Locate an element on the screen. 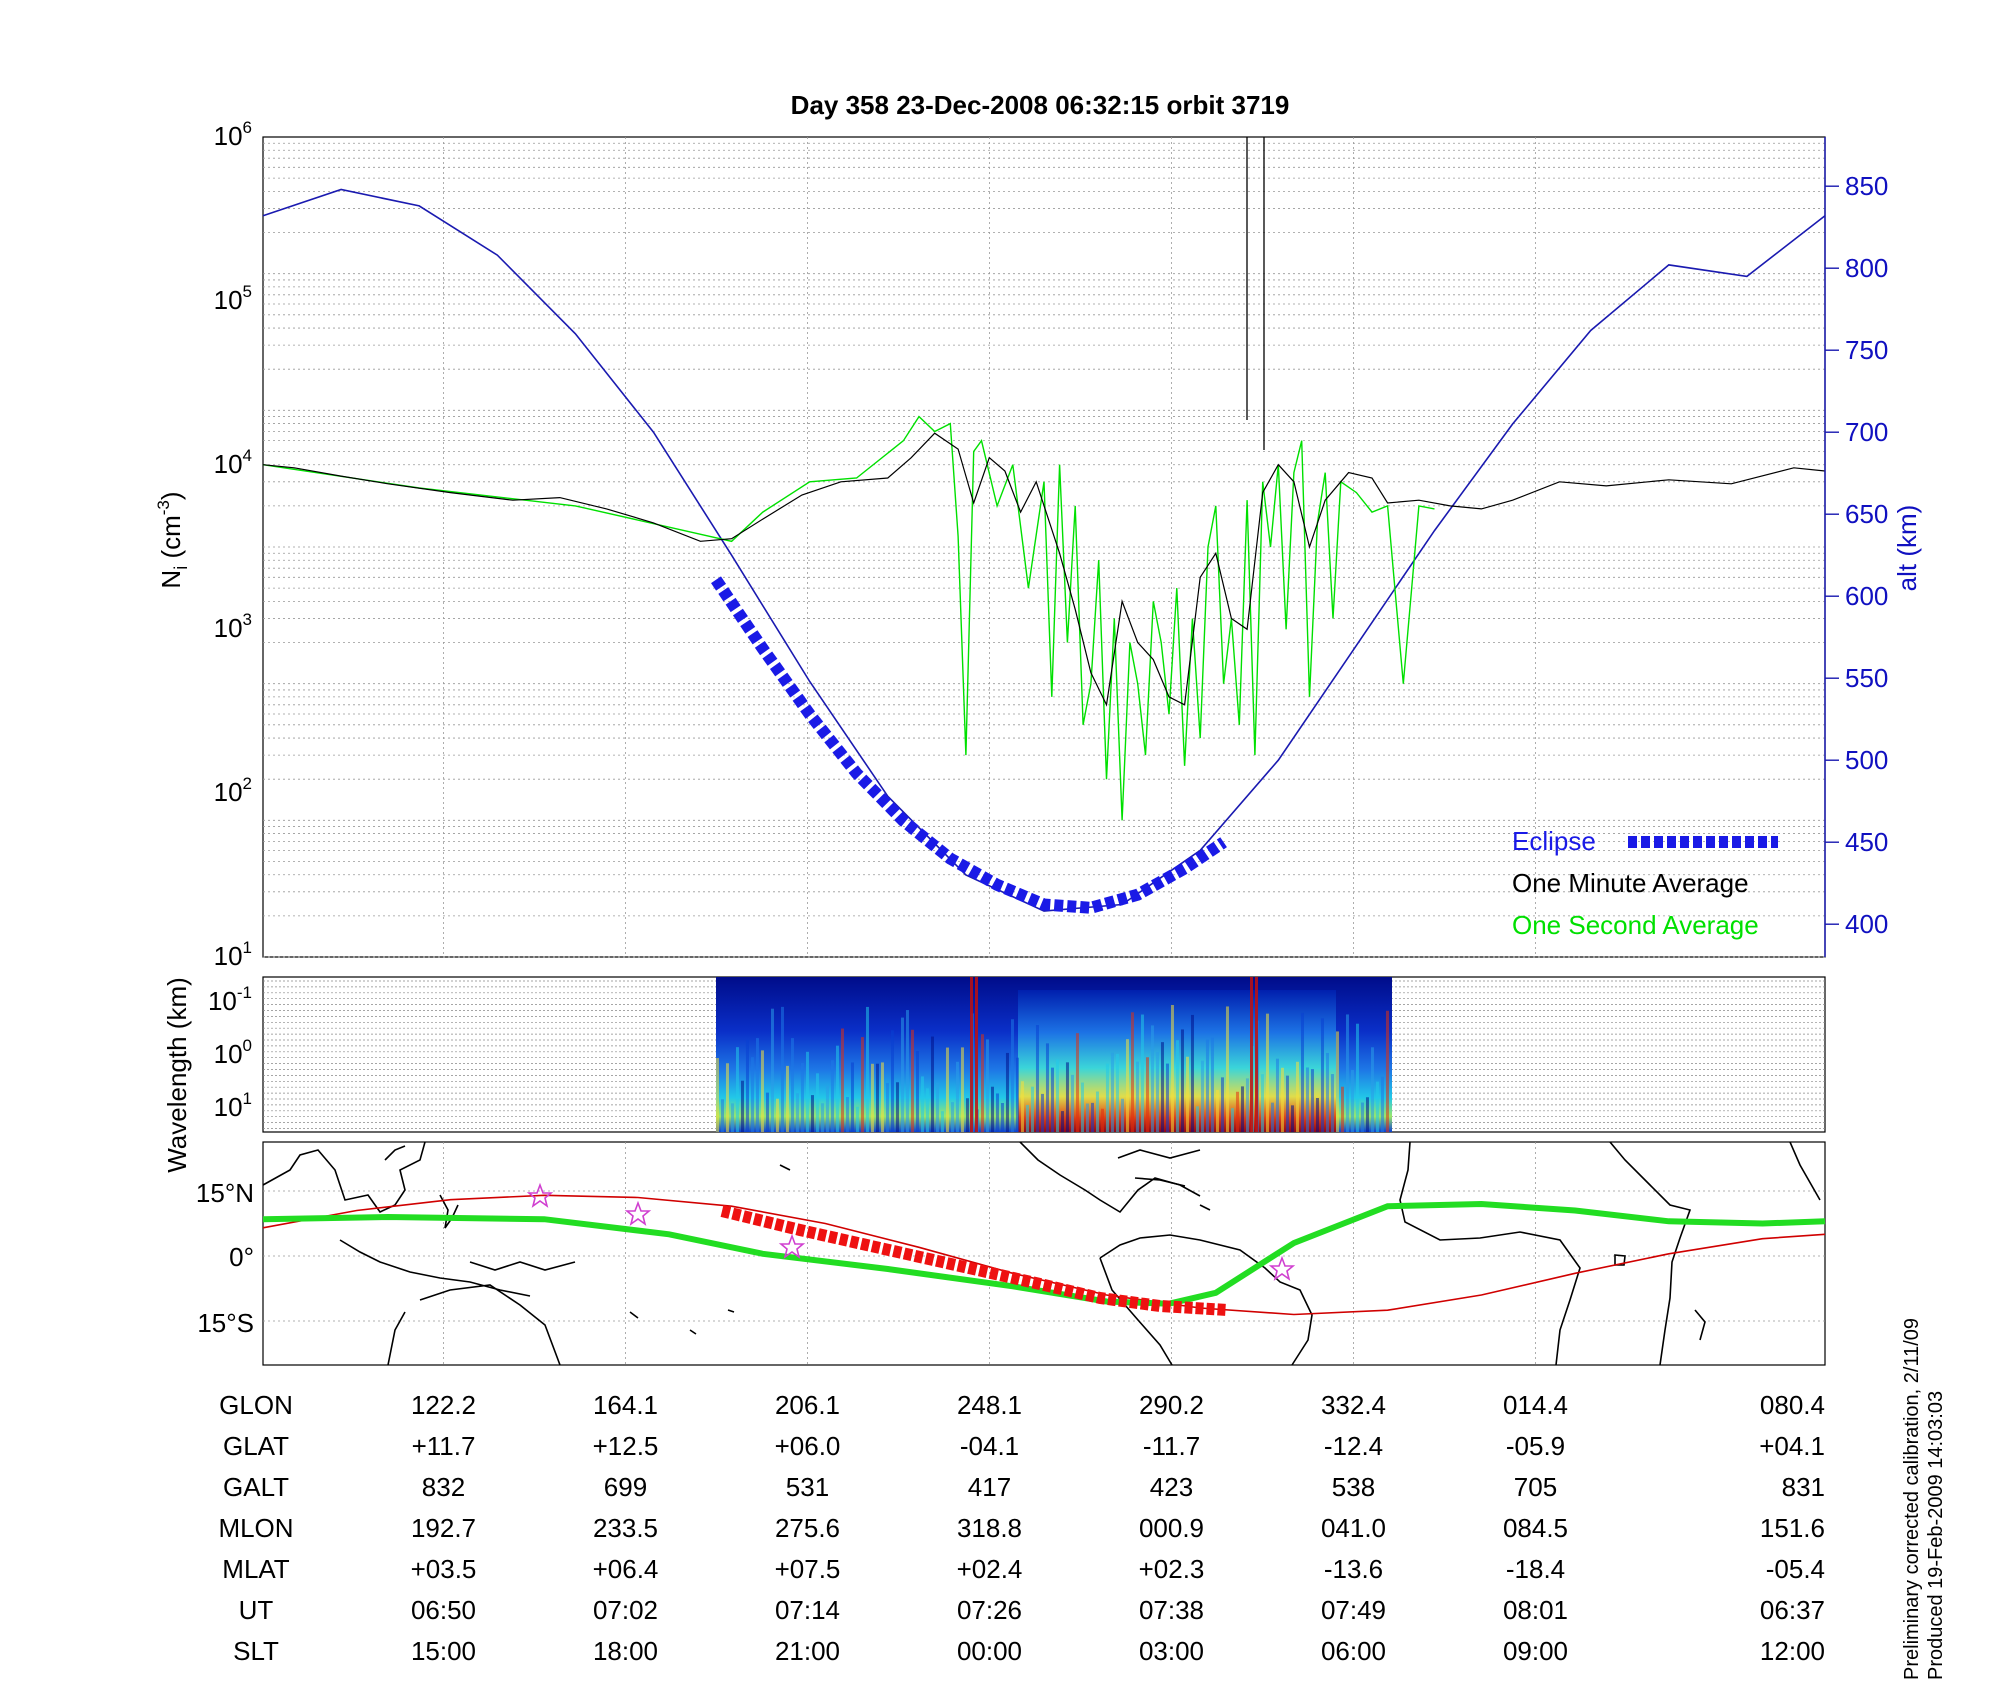  table-row-label: MLAT is located at coordinates (256, 1569).